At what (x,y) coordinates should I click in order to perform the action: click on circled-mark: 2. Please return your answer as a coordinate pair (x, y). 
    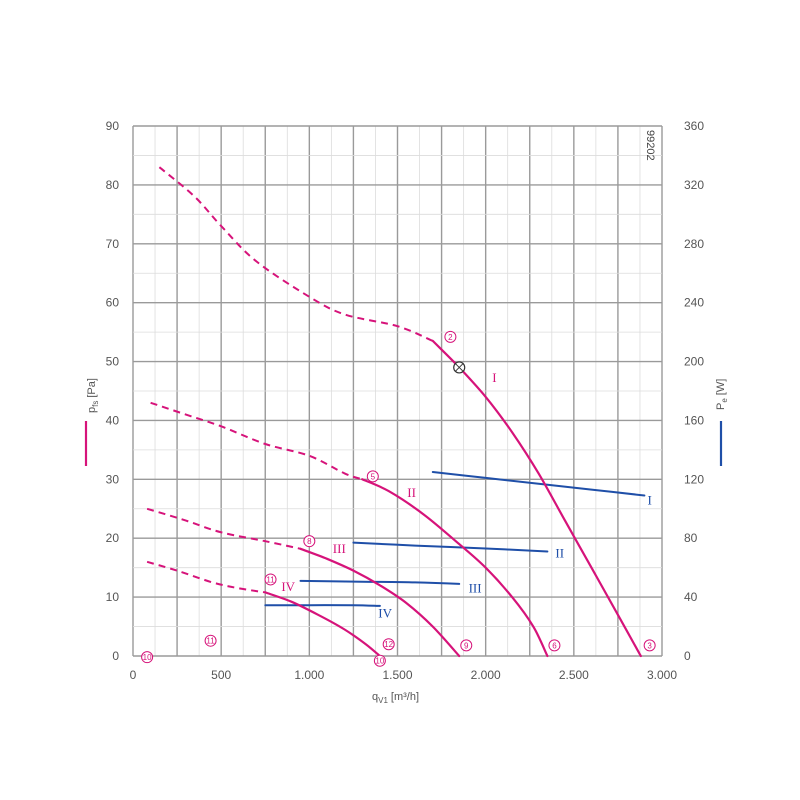
    Looking at the image, I should click on (450, 336).